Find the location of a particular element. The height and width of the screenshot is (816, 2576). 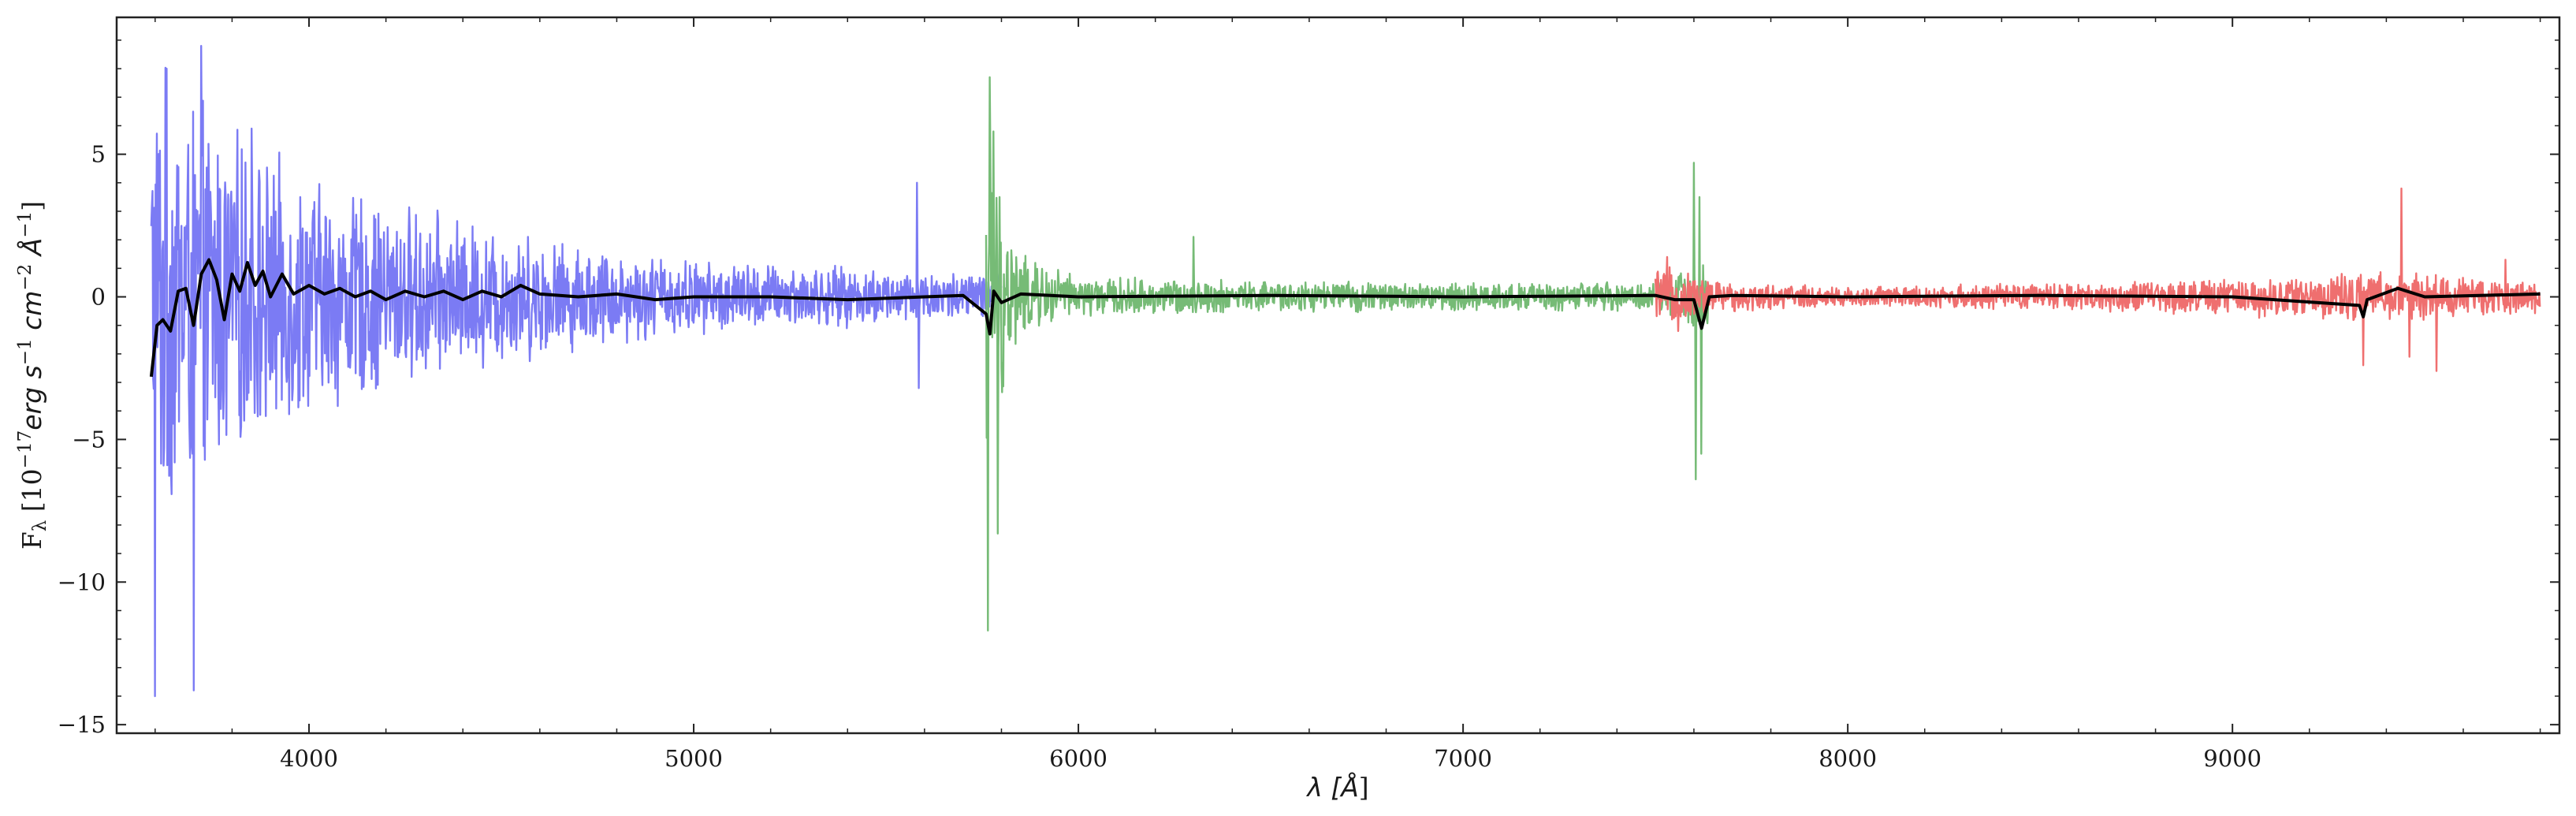

smoothed-layer is located at coordinates (1345, 318).